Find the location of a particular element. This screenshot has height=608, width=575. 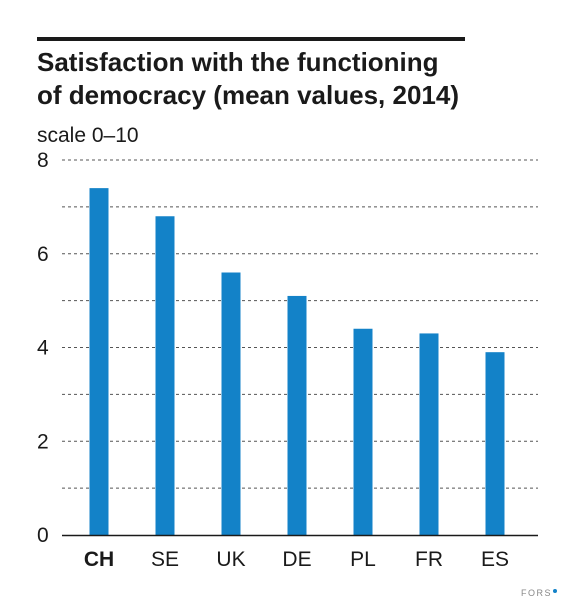

y-tick-label: 4 is located at coordinates (43, 348).